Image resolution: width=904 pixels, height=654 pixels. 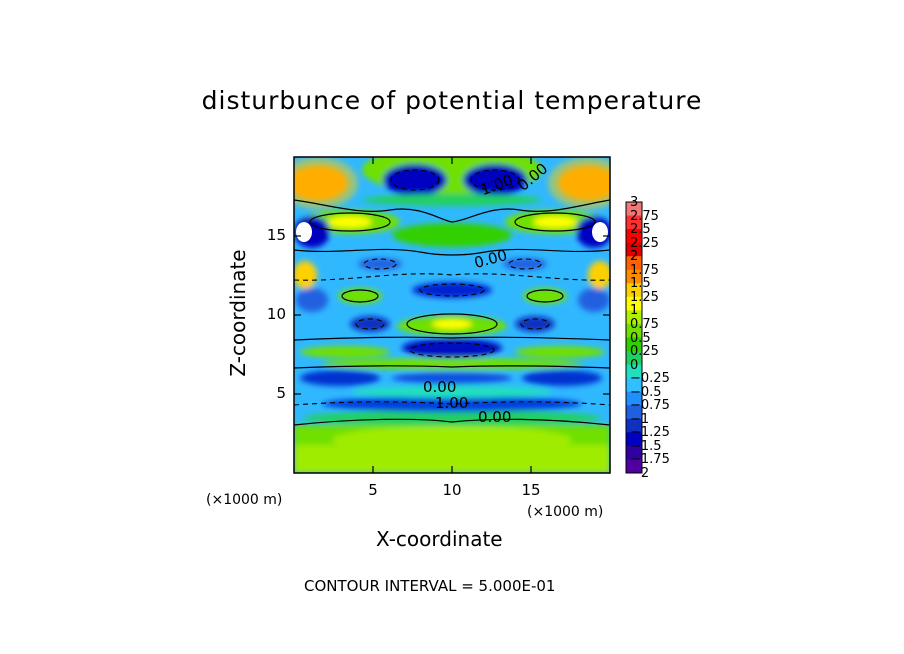 I want to click on colorbar-tick-label: −1.75, so click(x=650, y=460).